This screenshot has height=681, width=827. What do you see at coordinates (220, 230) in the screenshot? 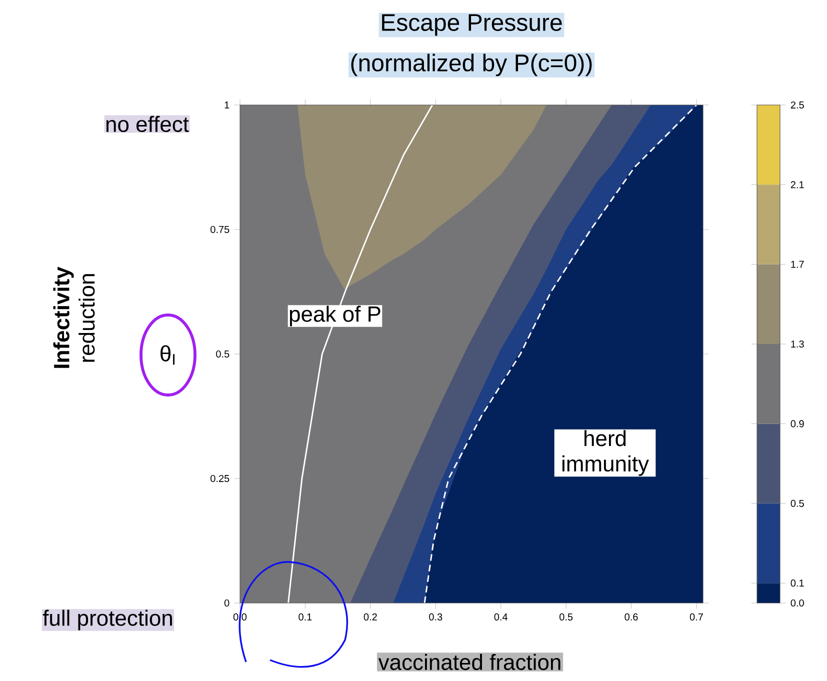
I see `y-tick-label: 0.75` at bounding box center [220, 230].